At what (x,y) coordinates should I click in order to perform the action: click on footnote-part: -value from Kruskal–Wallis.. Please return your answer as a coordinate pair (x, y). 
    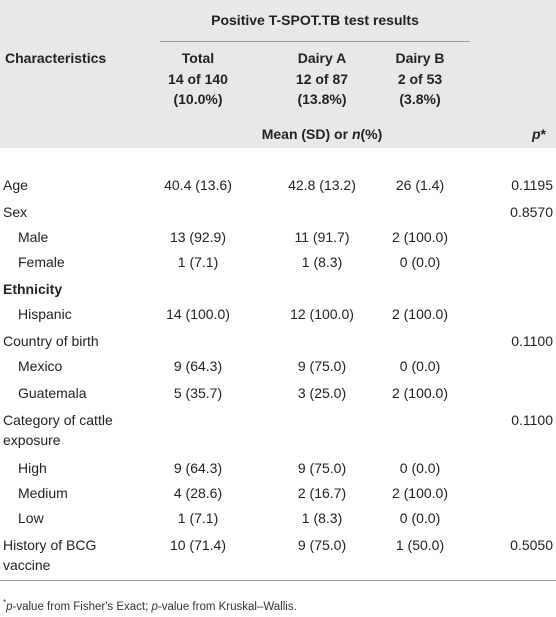
    Looking at the image, I should click on (227, 606).